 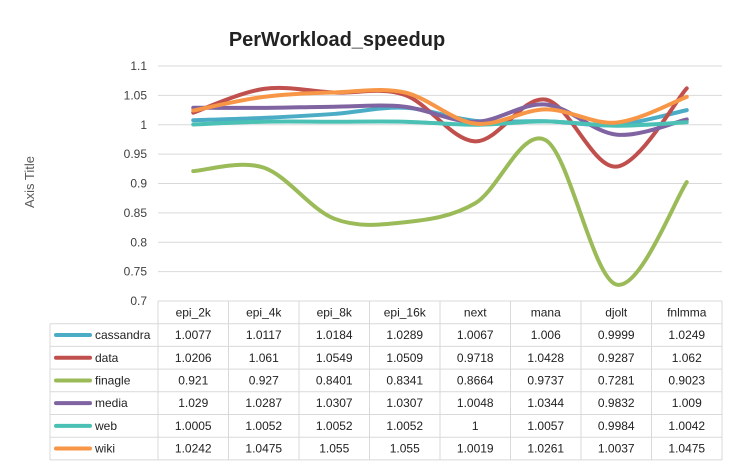 What do you see at coordinates (545, 358) in the screenshot?
I see `data-label: 1.0428` at bounding box center [545, 358].